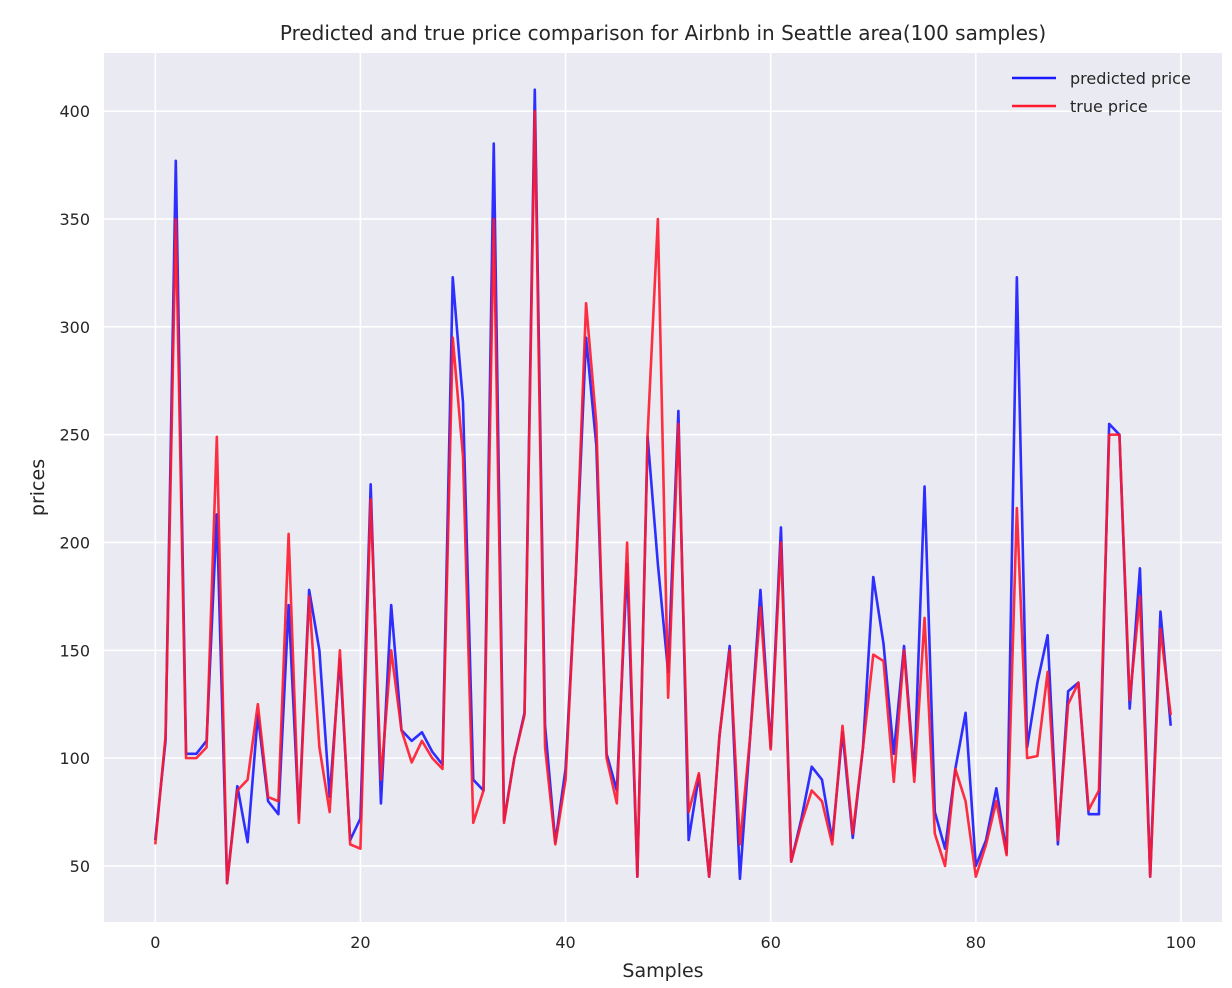 This screenshot has width=1232, height=988. Describe the element at coordinates (74, 435) in the screenshot. I see `y-tick-label: 250` at that location.